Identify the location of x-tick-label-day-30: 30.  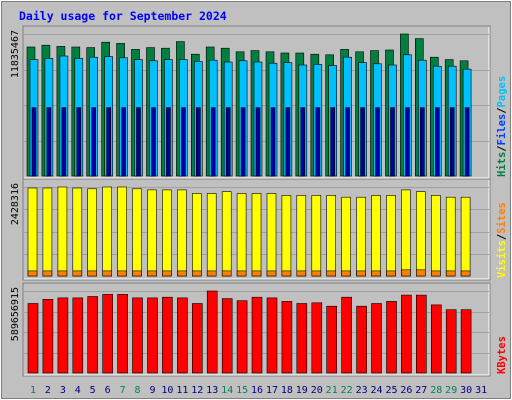
(466, 390).